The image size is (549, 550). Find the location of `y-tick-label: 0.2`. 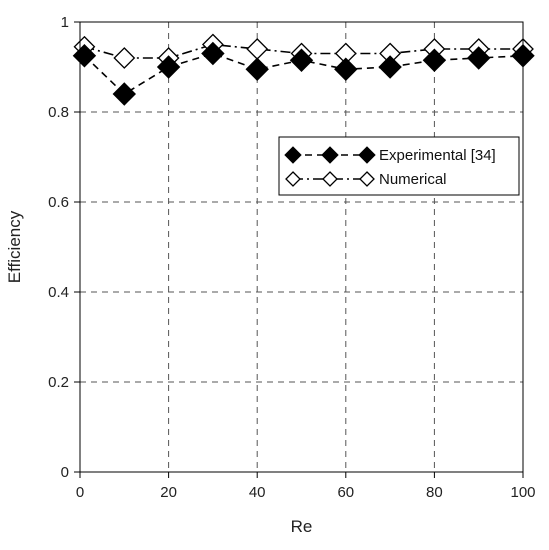

y-tick-label: 0.2 is located at coordinates (58, 382).